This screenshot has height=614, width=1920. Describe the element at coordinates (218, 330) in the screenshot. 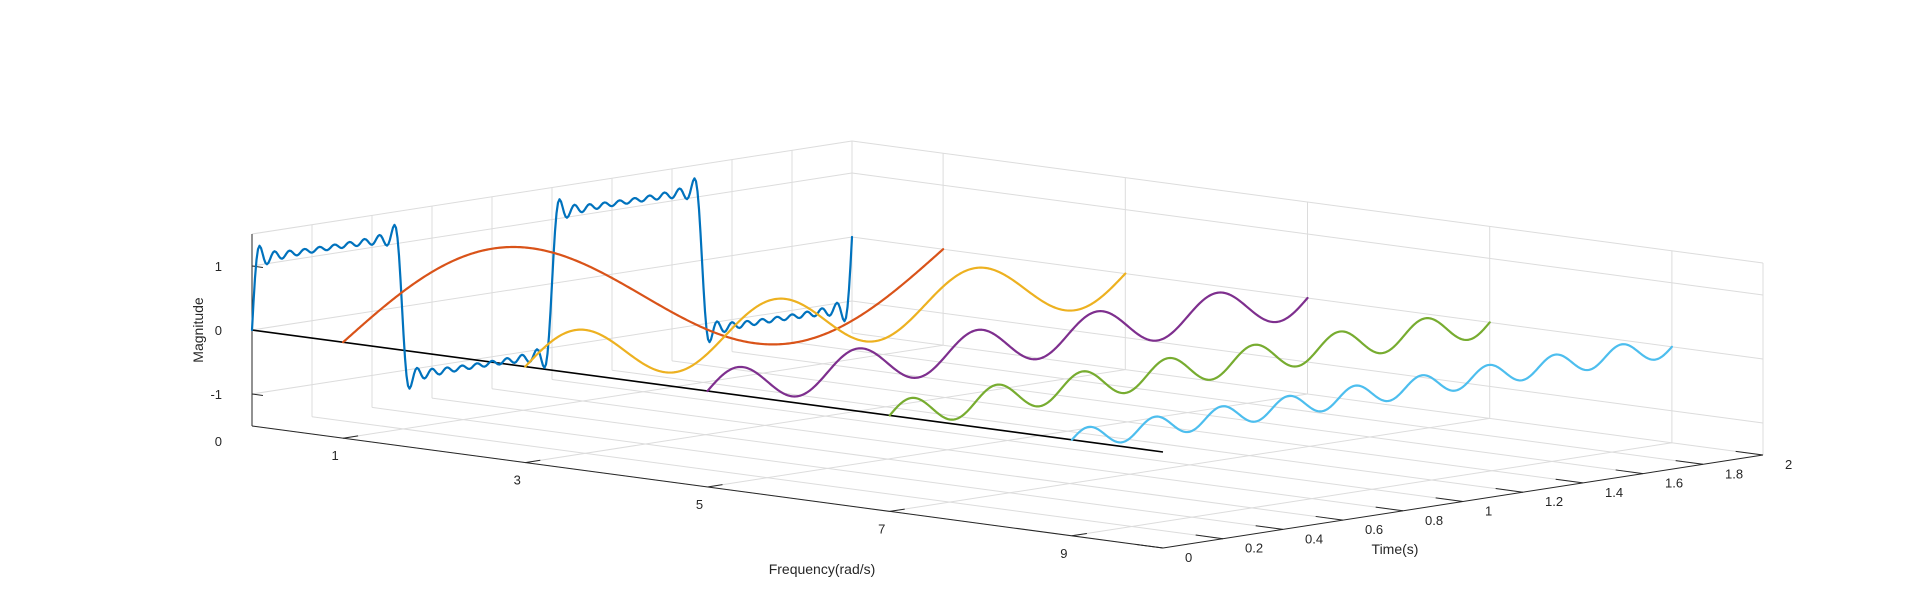

I see `z-tick-label: 0` at that location.